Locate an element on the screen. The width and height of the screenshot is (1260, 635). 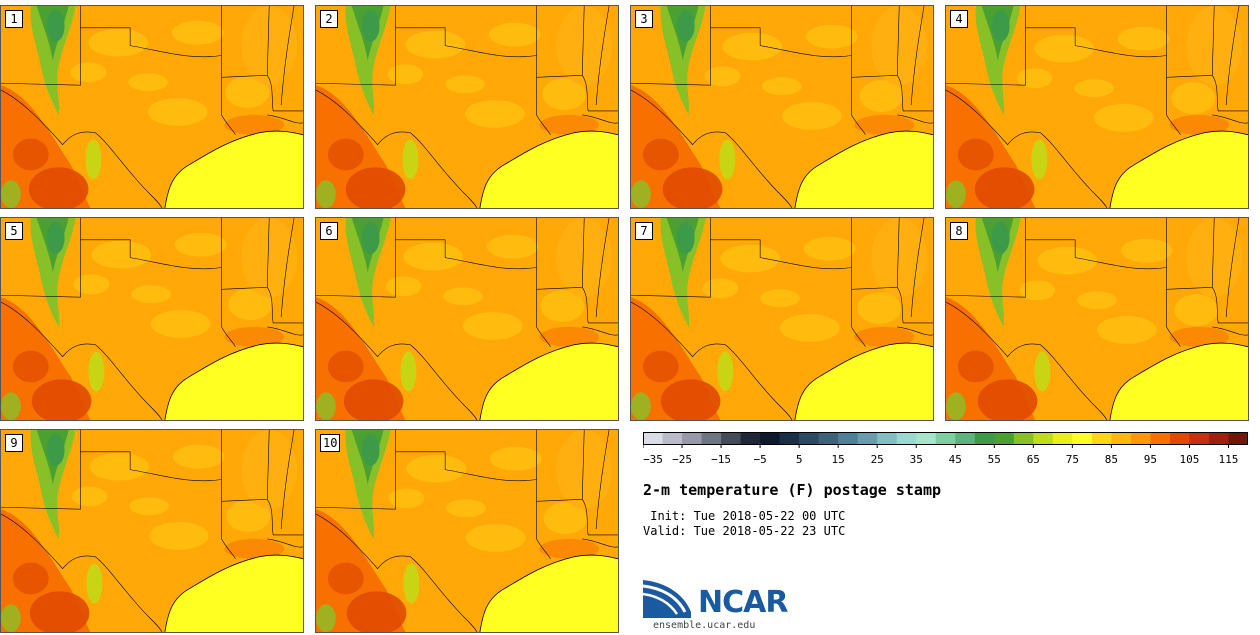
colorbar-tick-label: −15 is located at coordinates (721, 459).